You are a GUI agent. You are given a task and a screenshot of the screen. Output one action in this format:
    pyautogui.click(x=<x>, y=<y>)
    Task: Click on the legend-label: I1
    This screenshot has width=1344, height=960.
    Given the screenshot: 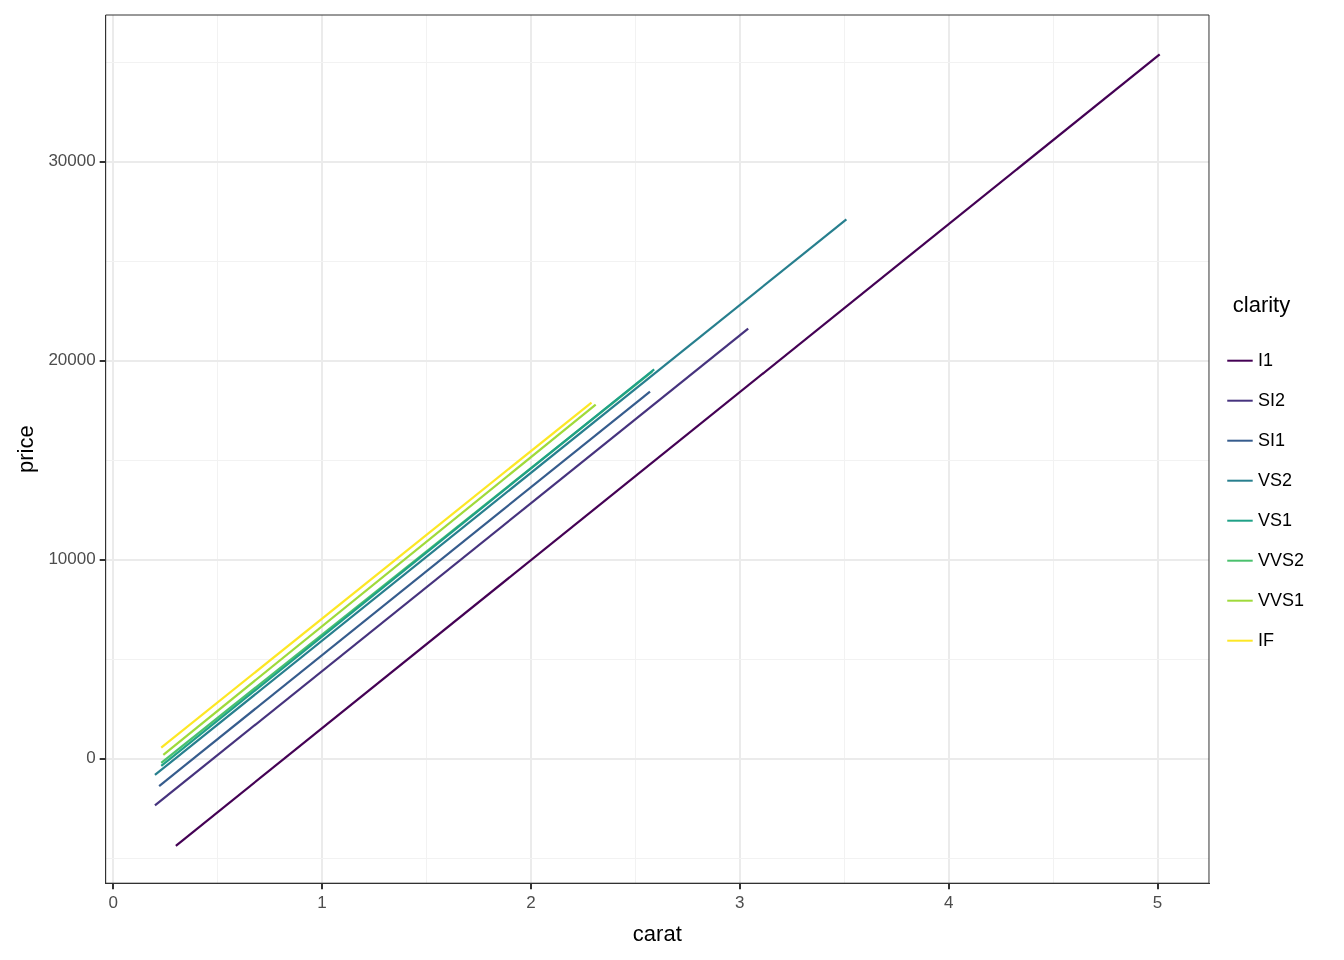 What is the action you would take?
    pyautogui.click(x=1265, y=359)
    